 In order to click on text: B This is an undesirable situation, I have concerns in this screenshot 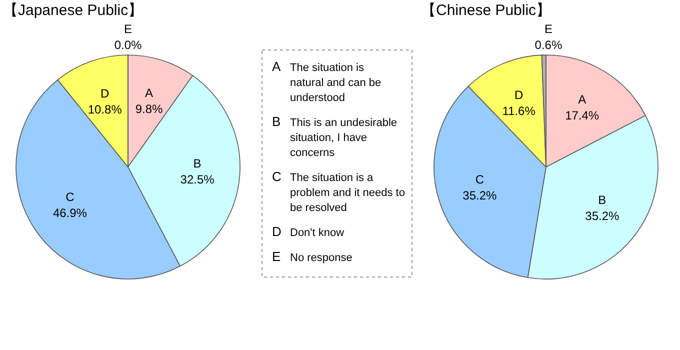, I will do `click(335, 136)`.